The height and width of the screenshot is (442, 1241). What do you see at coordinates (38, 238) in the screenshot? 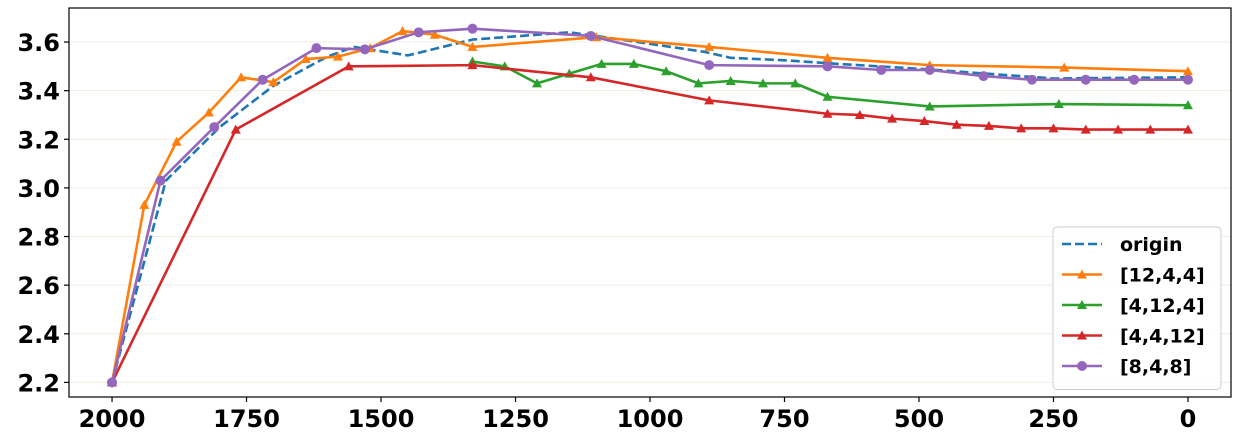
I see `y-tick-label: 2.8` at bounding box center [38, 238].